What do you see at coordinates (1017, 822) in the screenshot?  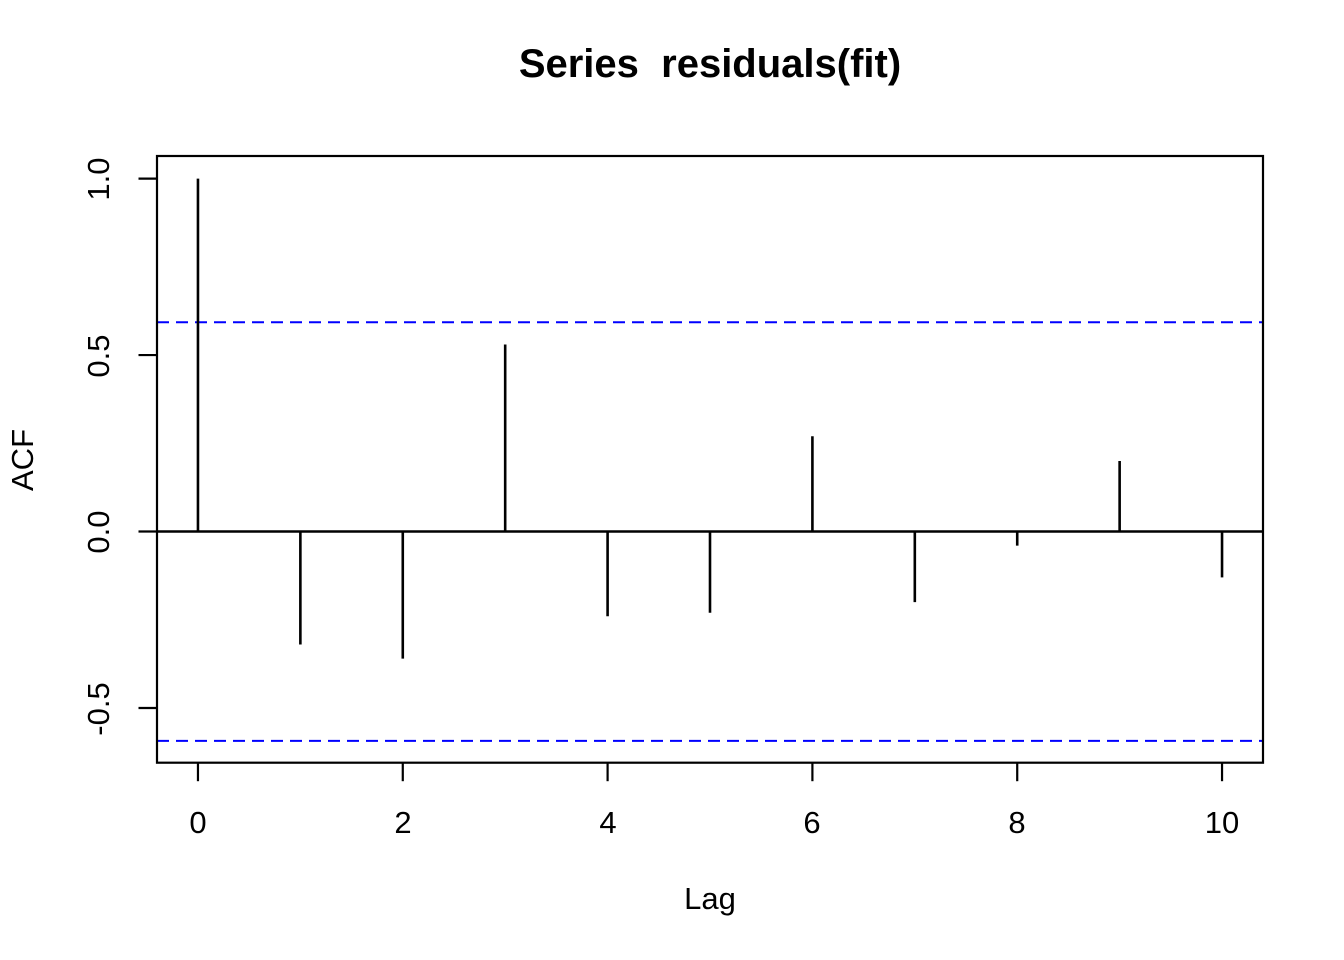 I see `x-tick-label-8: 8` at bounding box center [1017, 822].